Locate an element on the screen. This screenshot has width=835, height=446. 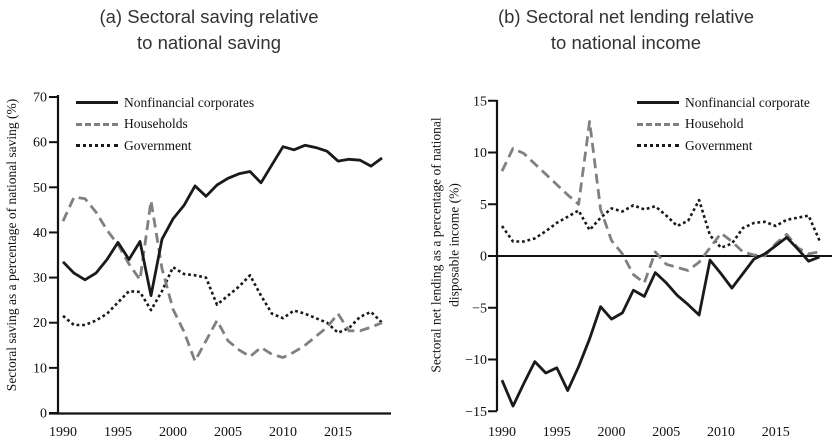
y-tick-label: −5 is located at coordinates (479, 308).